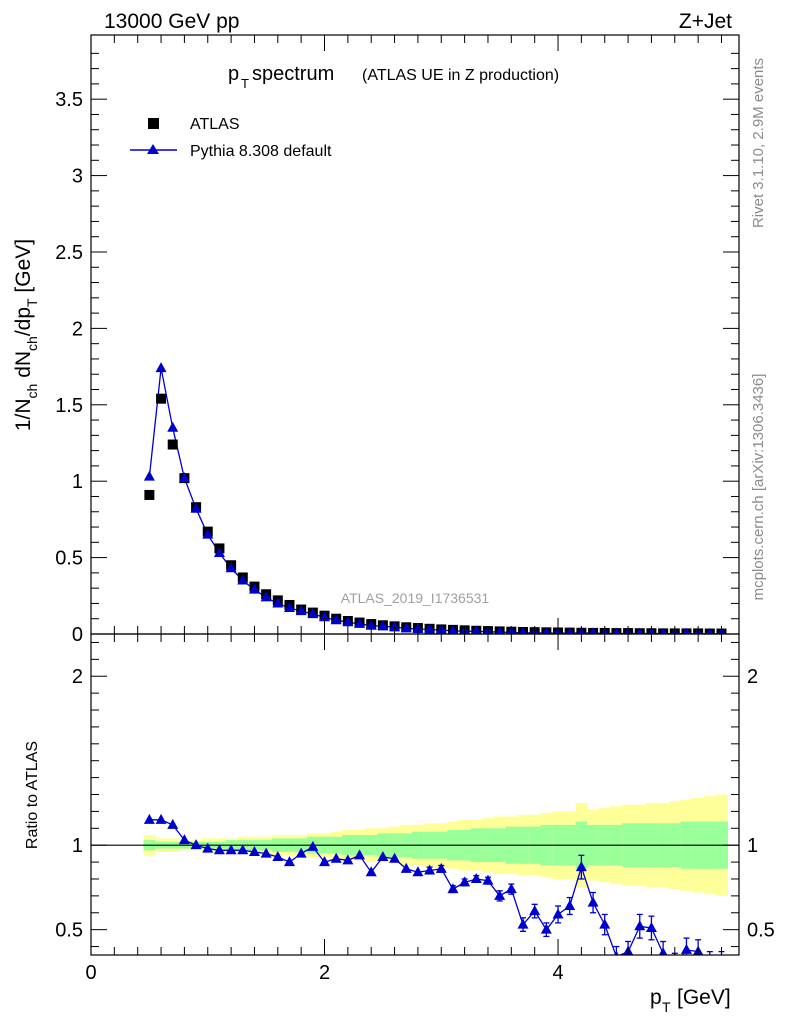 This screenshot has width=786, height=1024. I want to click on legend-mc-marker, so click(153, 149).